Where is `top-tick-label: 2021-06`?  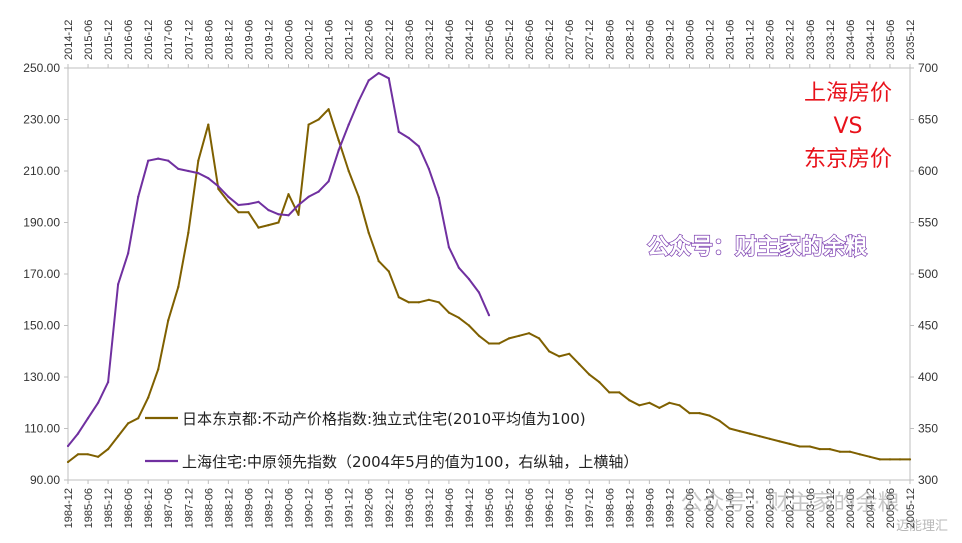
top-tick-label: 2021-06 is located at coordinates (330, 40).